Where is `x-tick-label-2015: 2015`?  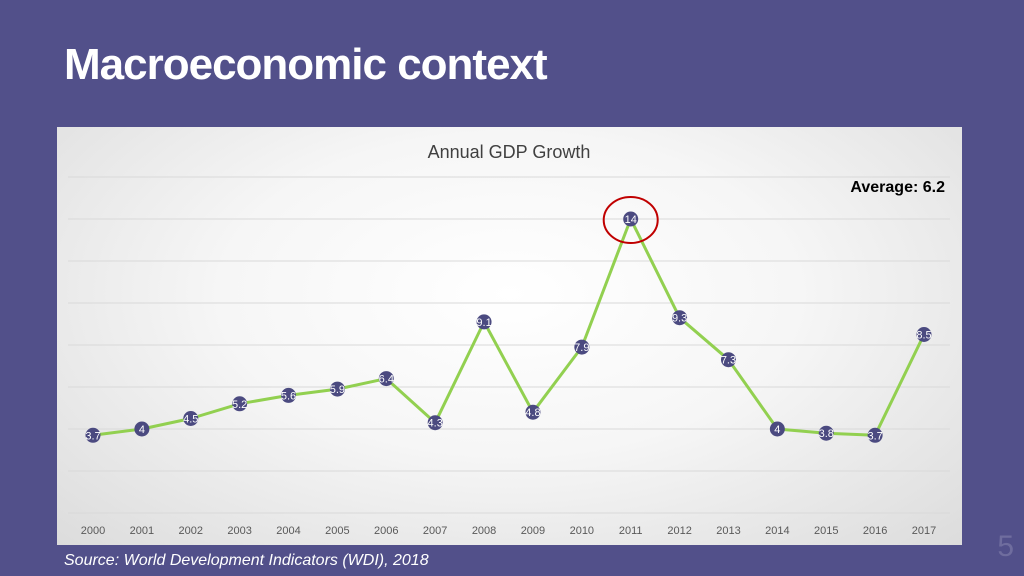 x-tick-label-2015: 2015 is located at coordinates (826, 531).